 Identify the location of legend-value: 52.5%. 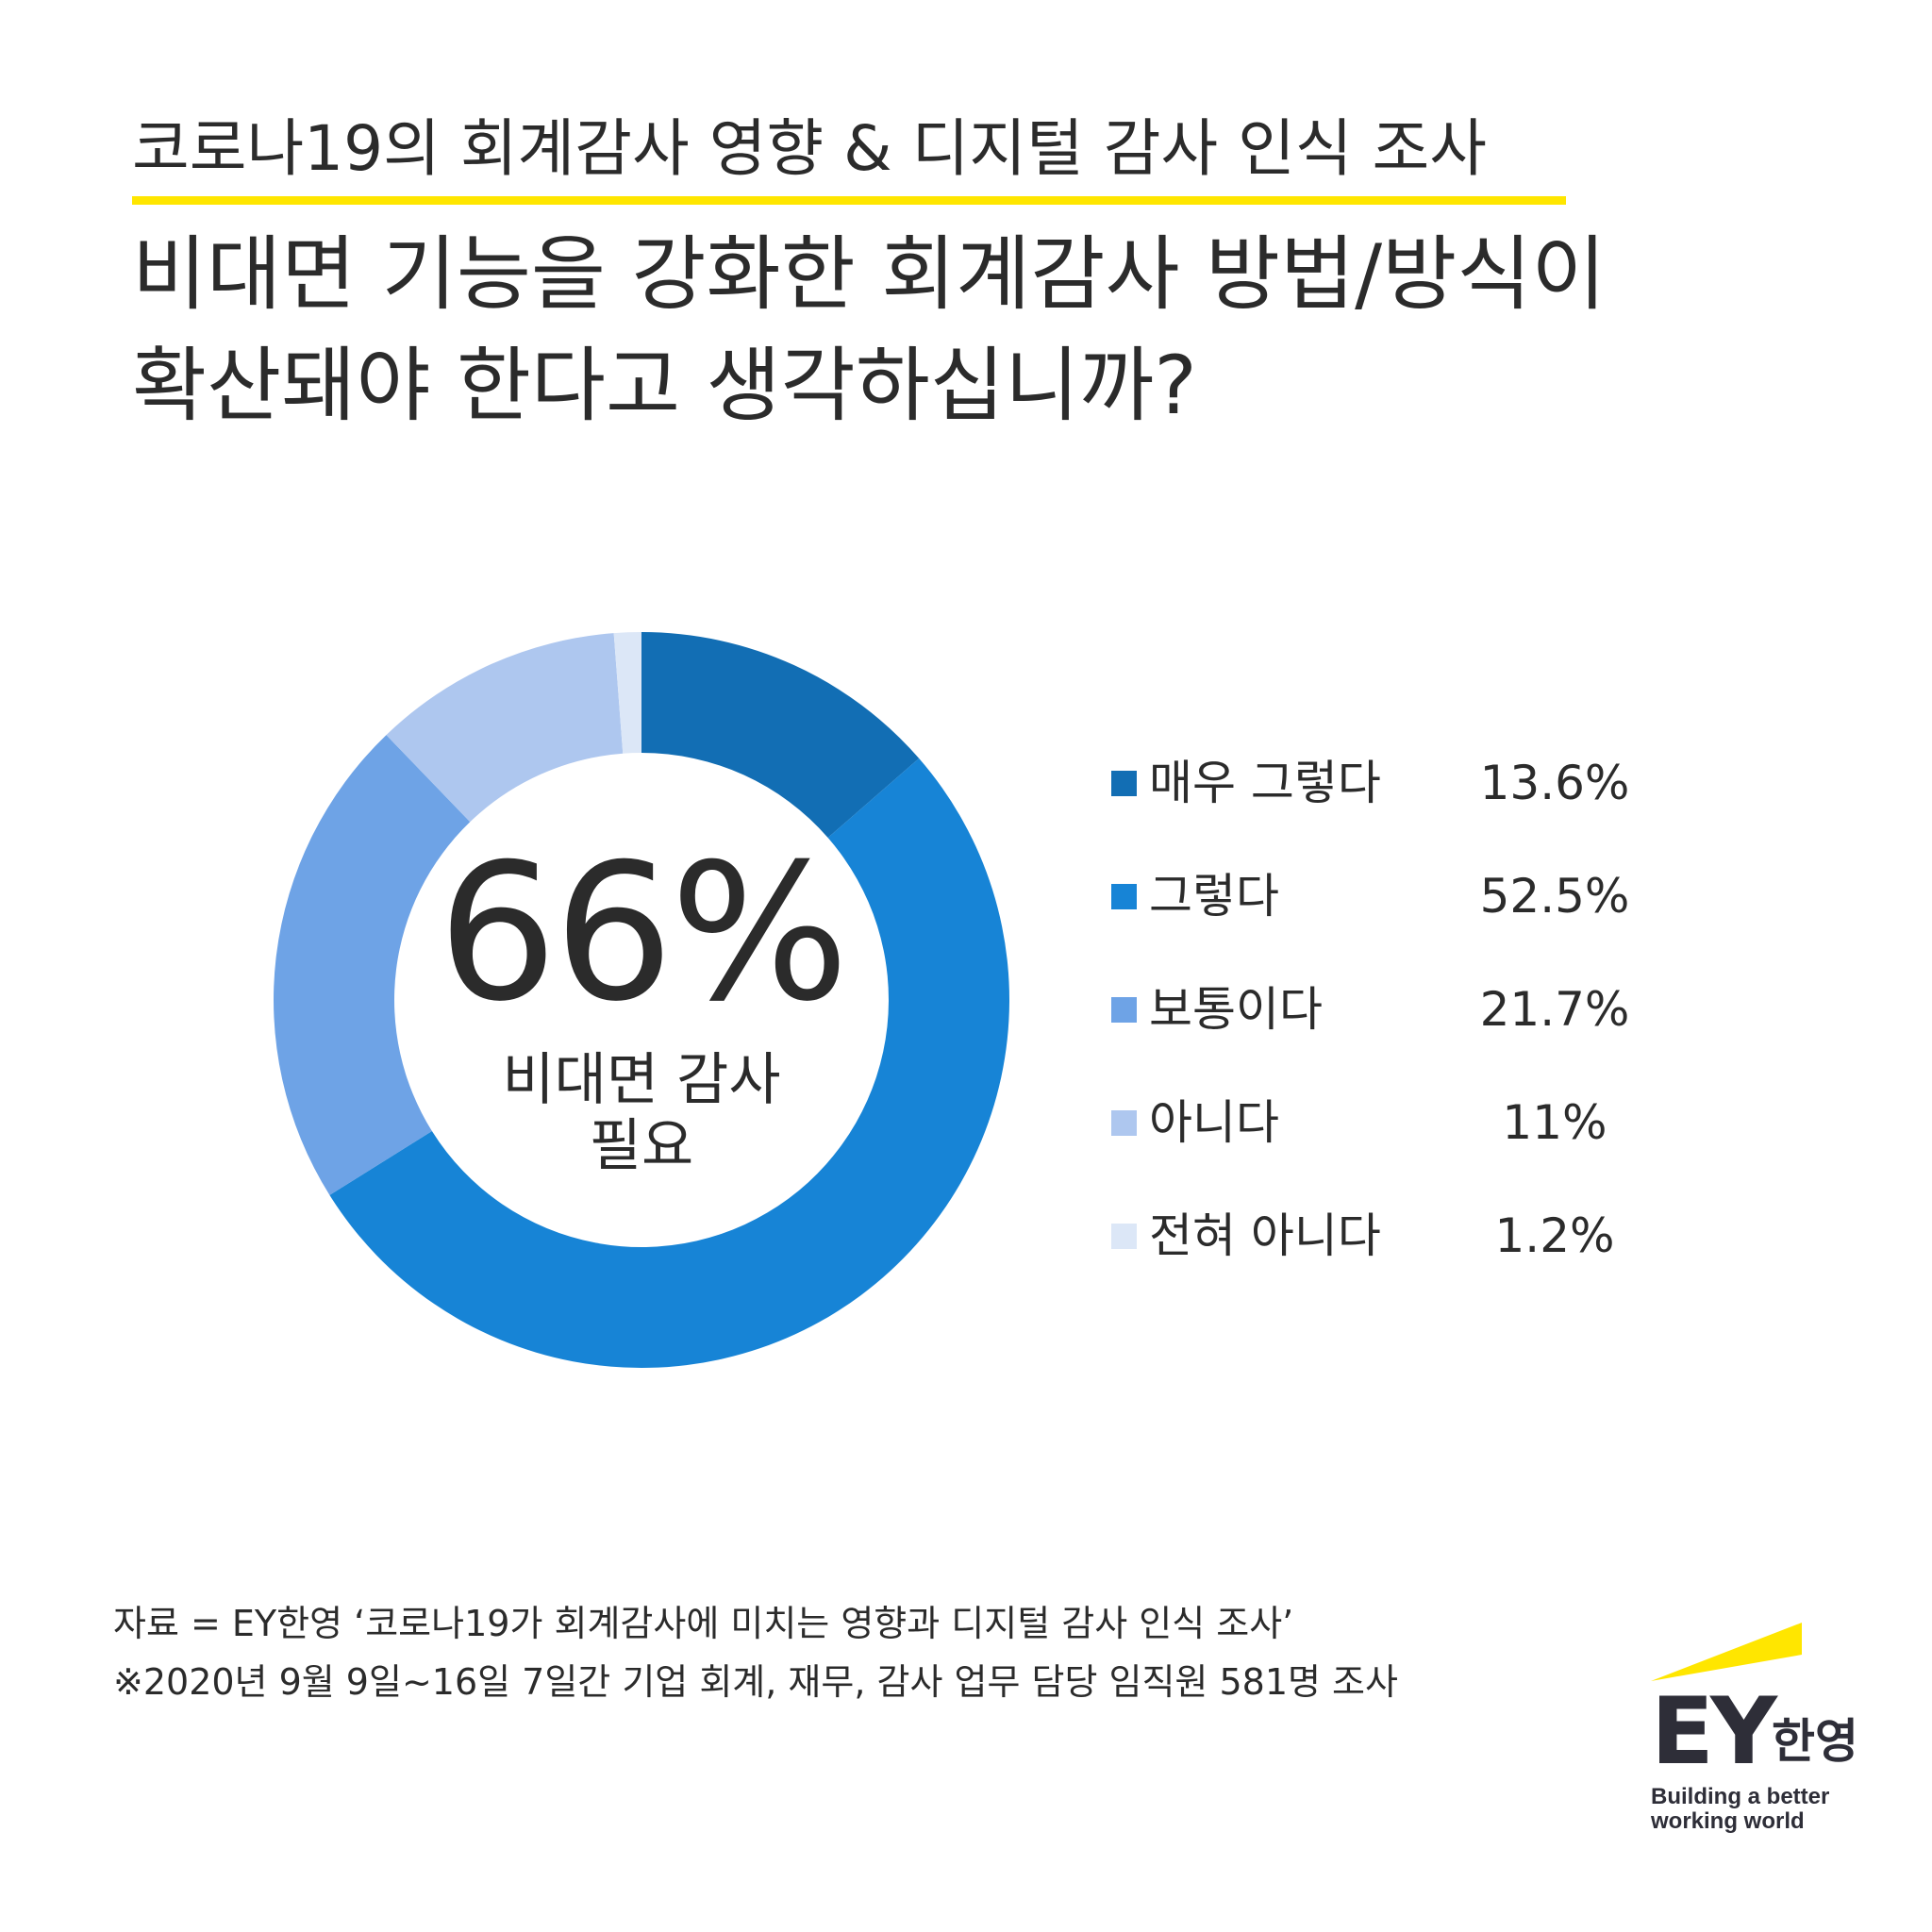
(1554, 897).